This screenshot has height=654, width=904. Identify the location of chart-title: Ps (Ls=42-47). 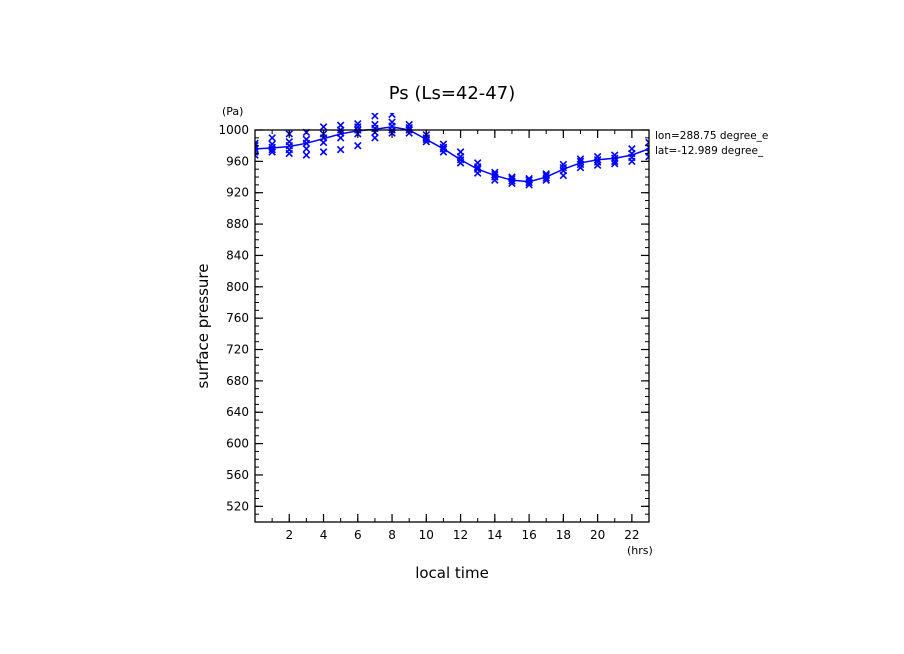
(452, 93).